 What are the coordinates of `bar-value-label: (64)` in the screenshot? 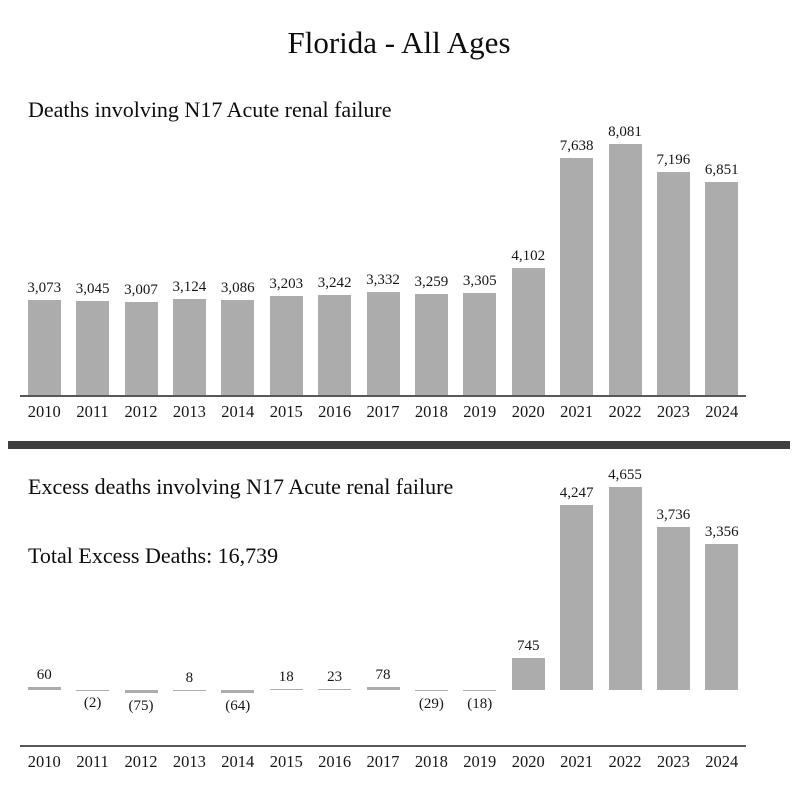 It's located at (238, 705).